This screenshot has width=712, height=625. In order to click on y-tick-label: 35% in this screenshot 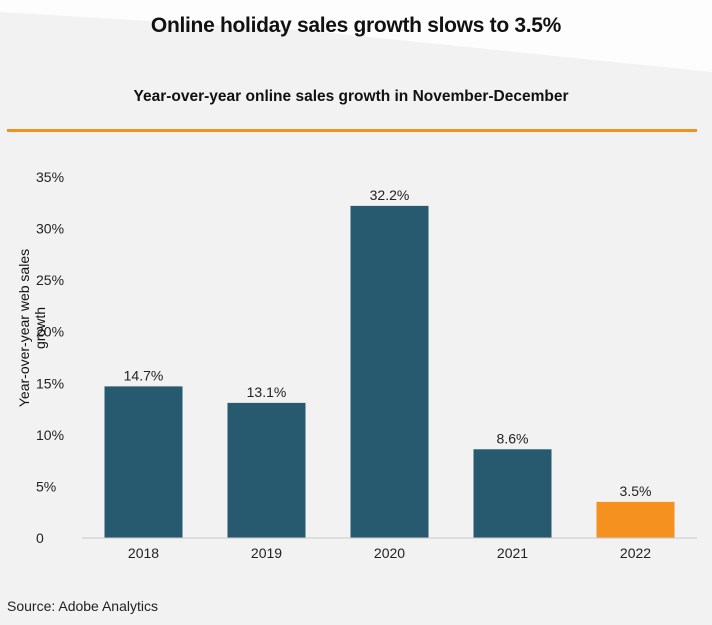, I will do `click(50, 177)`.